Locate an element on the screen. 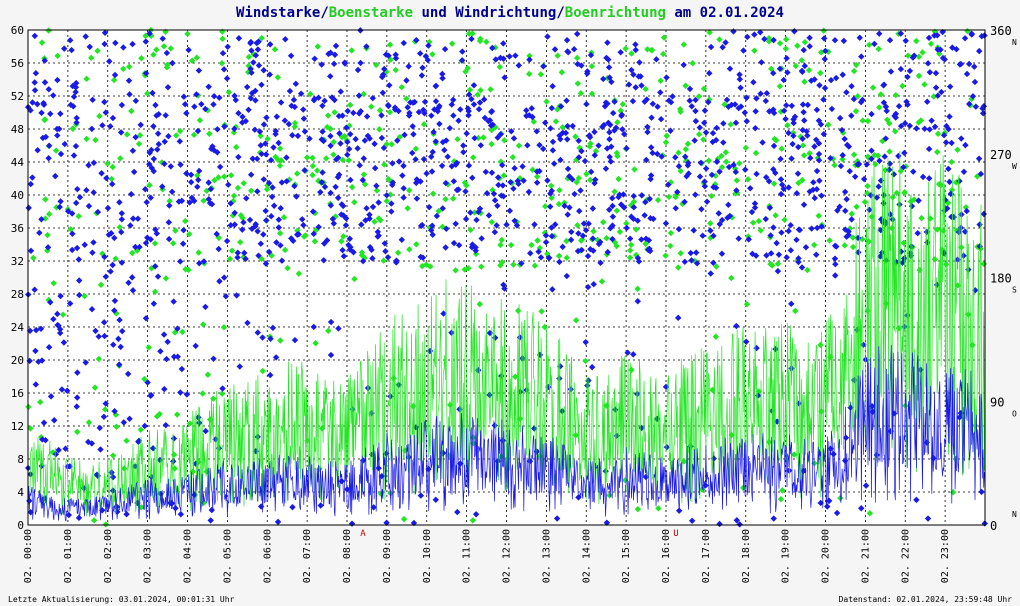 This screenshot has height=606, width=1020. x-tick-label: 02. 15:00 is located at coordinates (626, 556).